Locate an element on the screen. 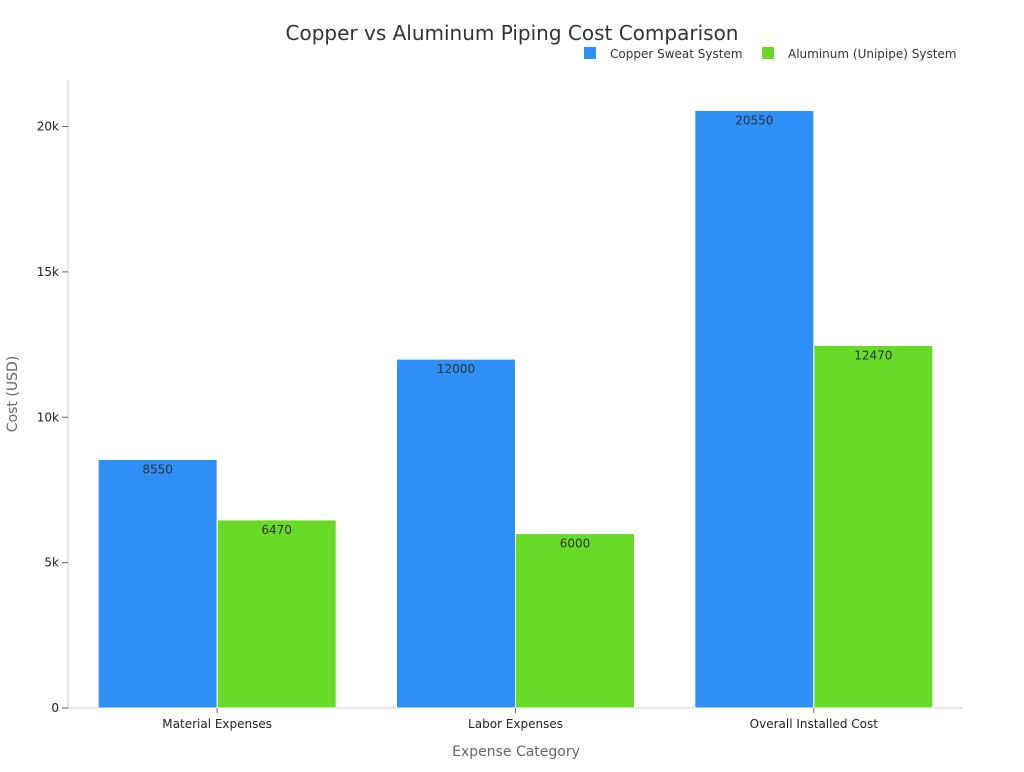 This screenshot has width=1024, height=772. y-tick-label: 0 is located at coordinates (55, 708).